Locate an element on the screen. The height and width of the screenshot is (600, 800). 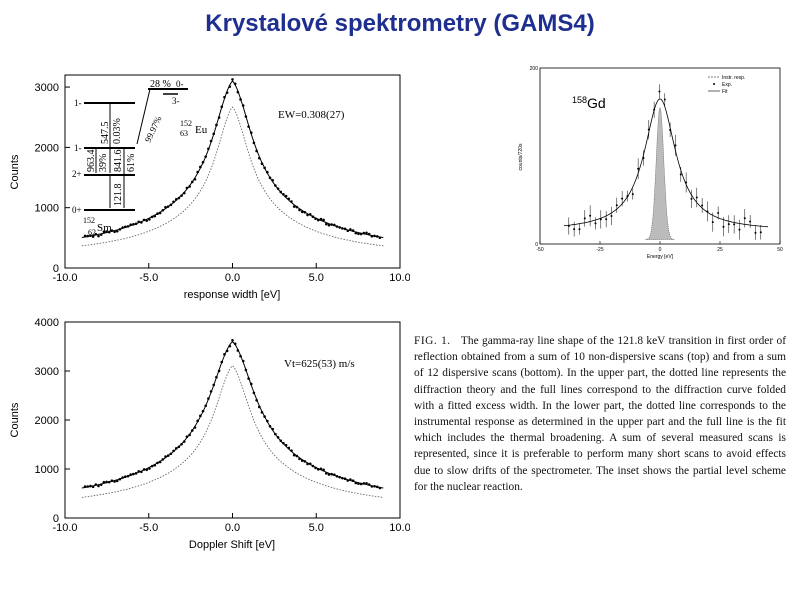
transition-energy: 121.8 is located at coordinates (118, 195).